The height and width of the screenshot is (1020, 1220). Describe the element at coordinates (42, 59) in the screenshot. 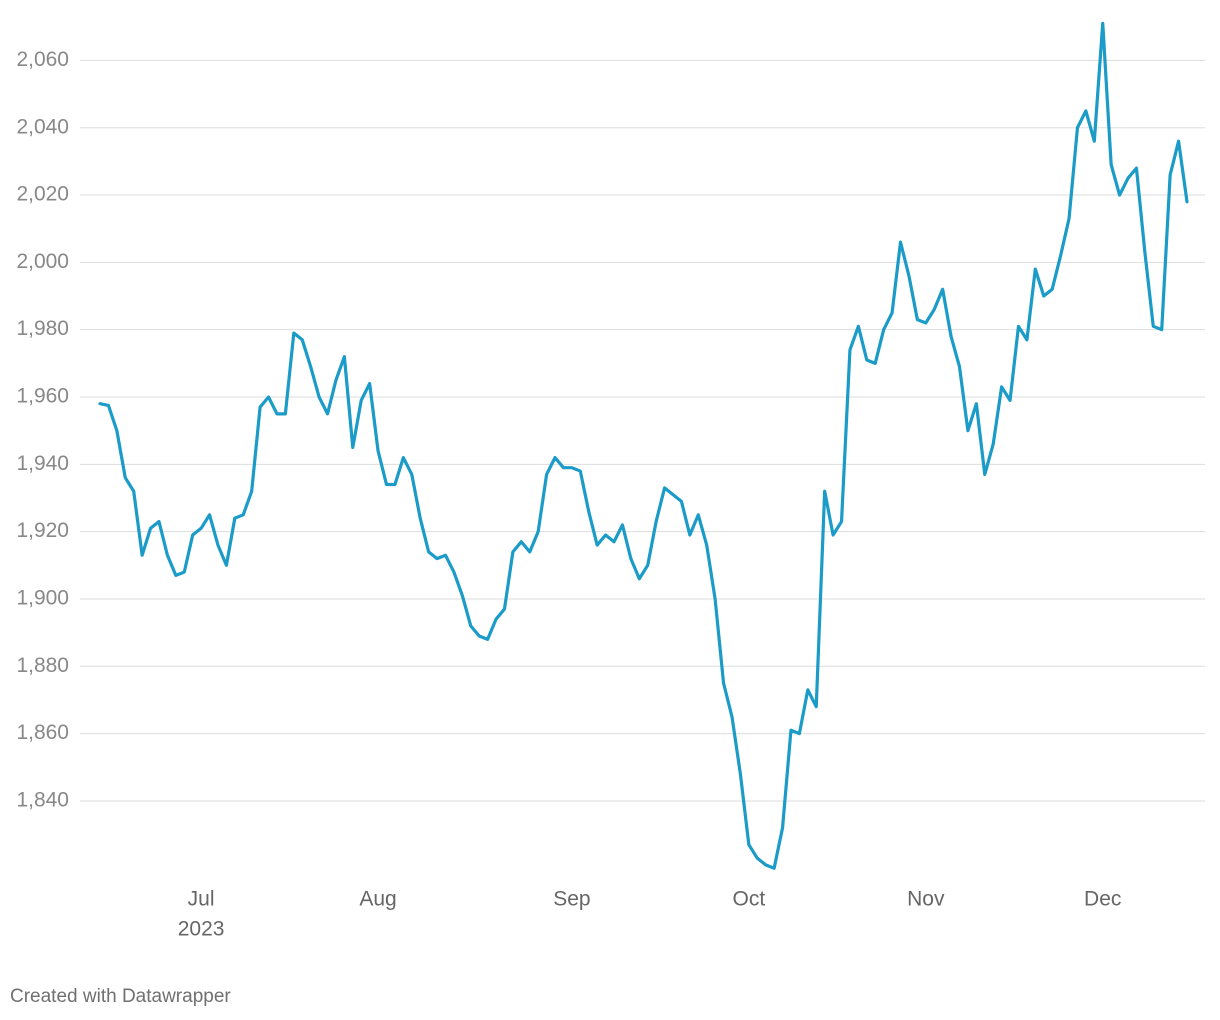

I see `y-tick-label: 2,060` at that location.